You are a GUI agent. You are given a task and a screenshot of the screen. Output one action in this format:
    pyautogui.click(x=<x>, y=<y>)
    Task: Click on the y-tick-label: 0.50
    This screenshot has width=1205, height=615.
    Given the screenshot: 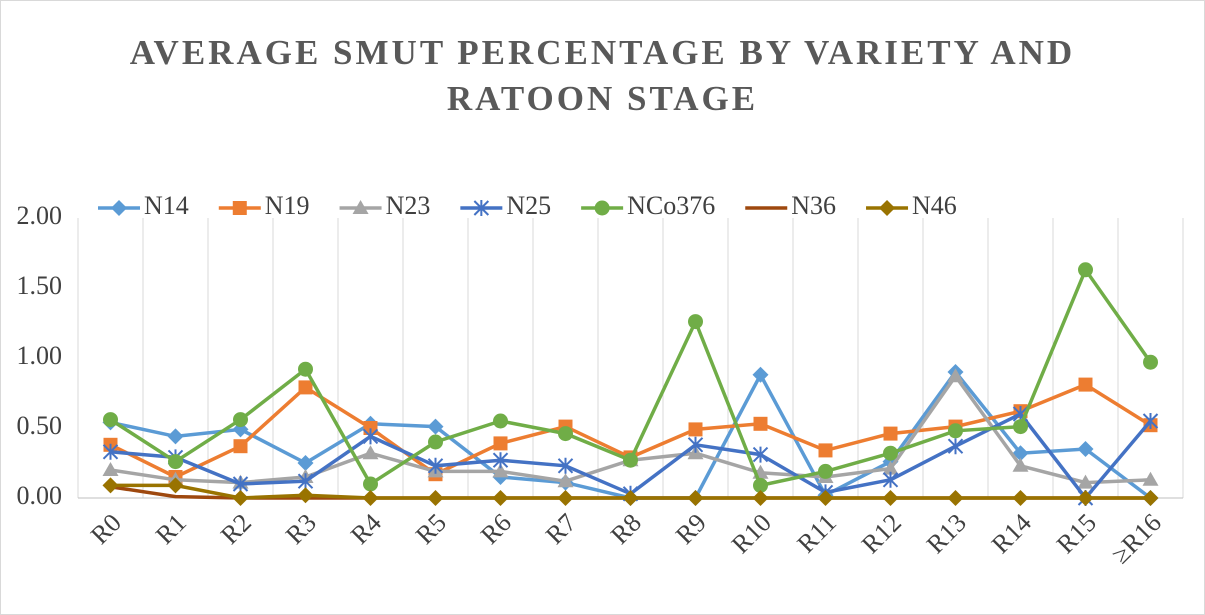 What is the action you would take?
    pyautogui.click(x=40, y=425)
    